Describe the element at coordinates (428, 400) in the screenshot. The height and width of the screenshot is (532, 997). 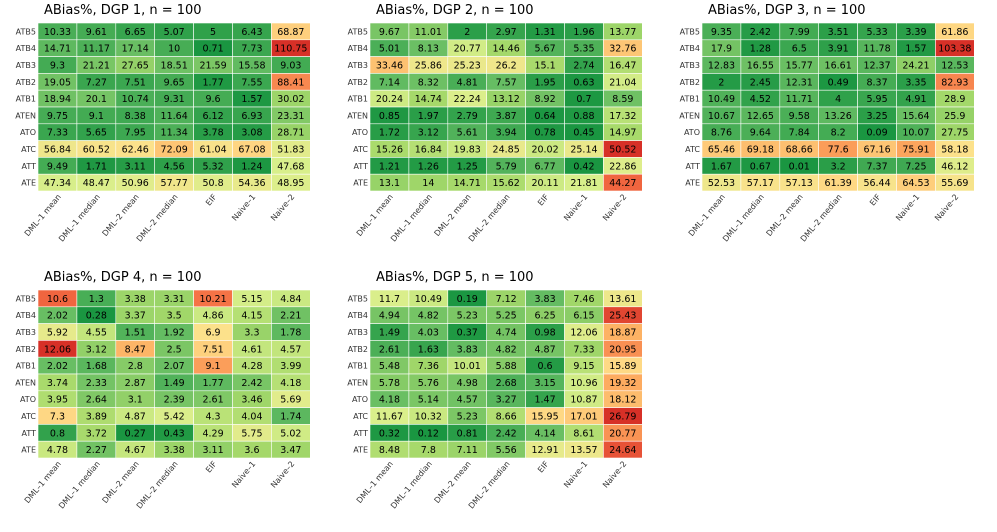
I see `cell-value-label: 5.14` at that location.